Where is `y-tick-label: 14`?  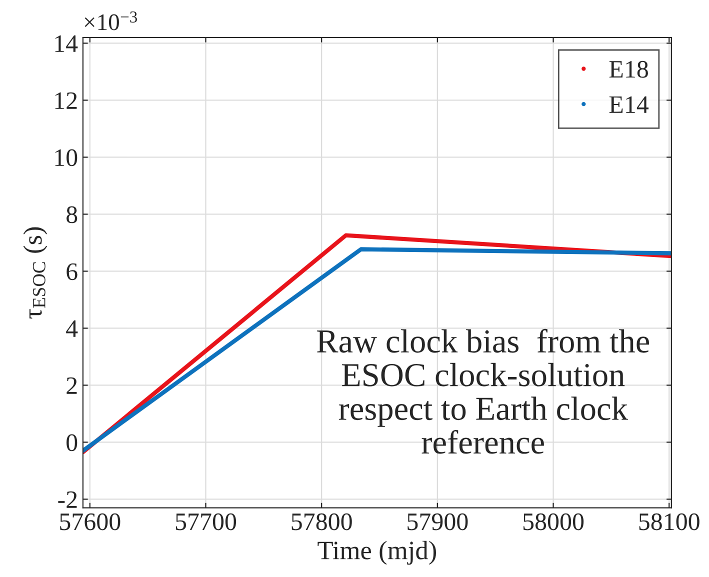
y-tick-label: 14 is located at coordinates (66, 43).